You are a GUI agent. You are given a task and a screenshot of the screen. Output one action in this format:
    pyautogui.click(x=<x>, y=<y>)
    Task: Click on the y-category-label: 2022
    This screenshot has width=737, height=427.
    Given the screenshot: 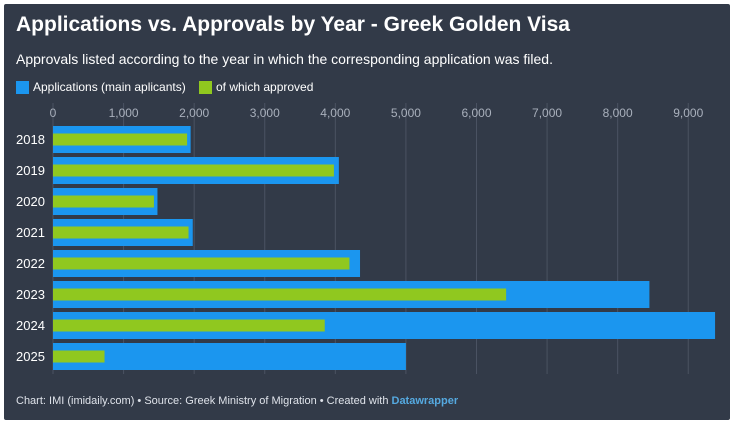 What is the action you would take?
    pyautogui.click(x=30, y=263)
    